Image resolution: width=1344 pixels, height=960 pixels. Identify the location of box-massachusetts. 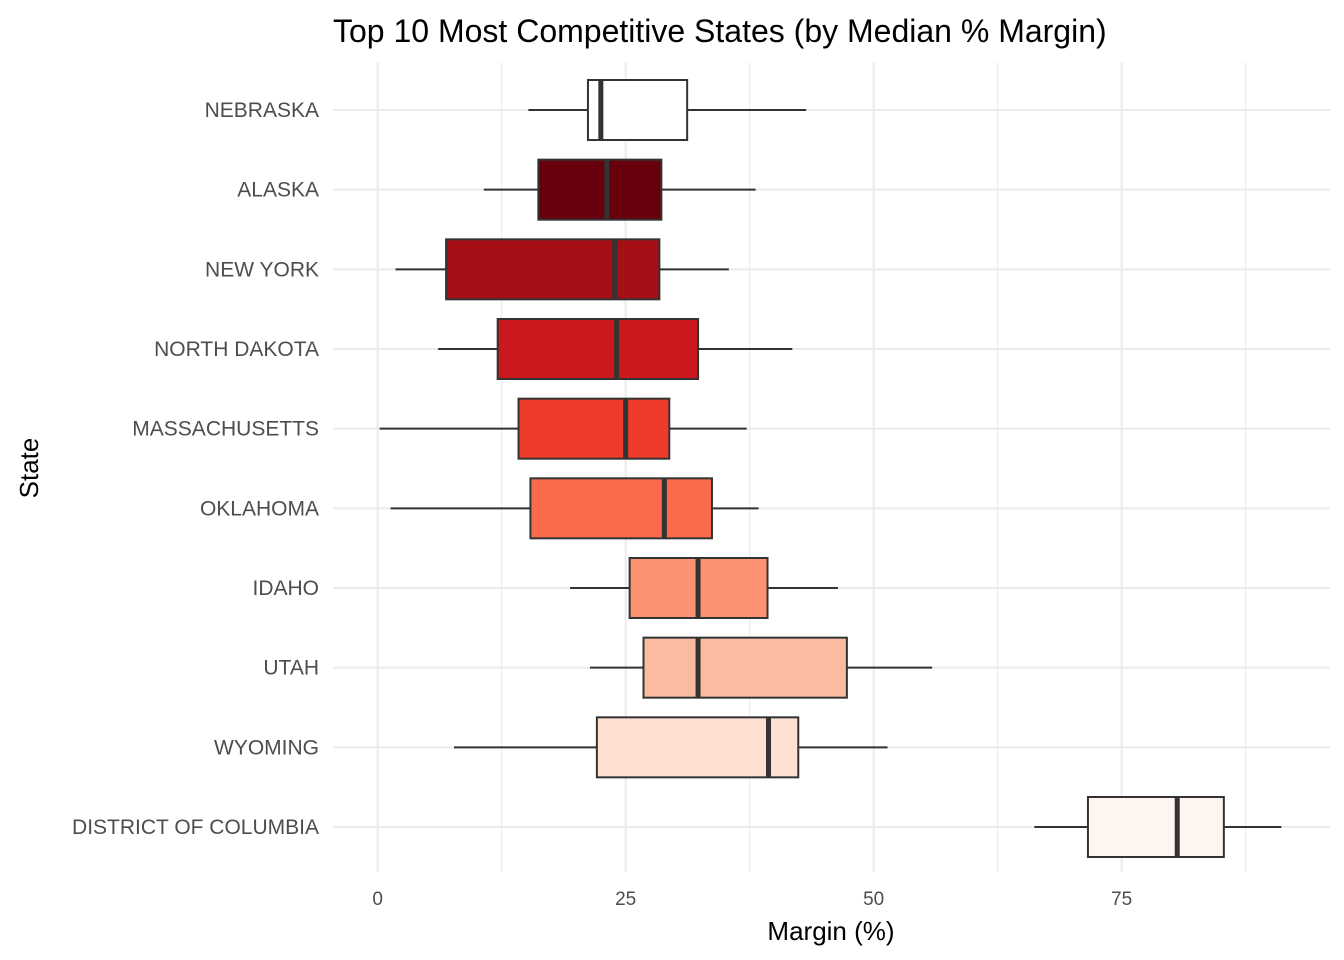
(594, 428).